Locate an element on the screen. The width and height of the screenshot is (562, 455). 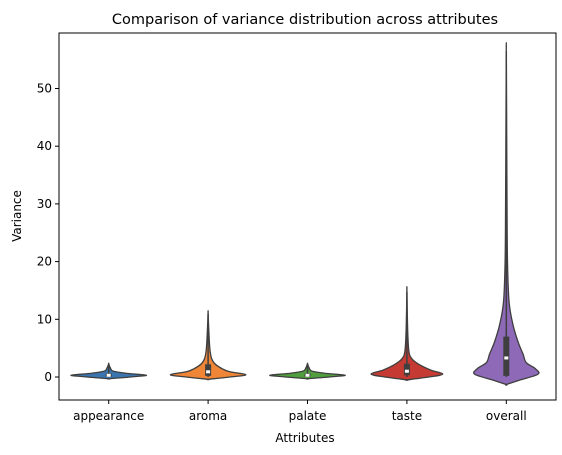
violin-iqr-taste is located at coordinates (406, 369).